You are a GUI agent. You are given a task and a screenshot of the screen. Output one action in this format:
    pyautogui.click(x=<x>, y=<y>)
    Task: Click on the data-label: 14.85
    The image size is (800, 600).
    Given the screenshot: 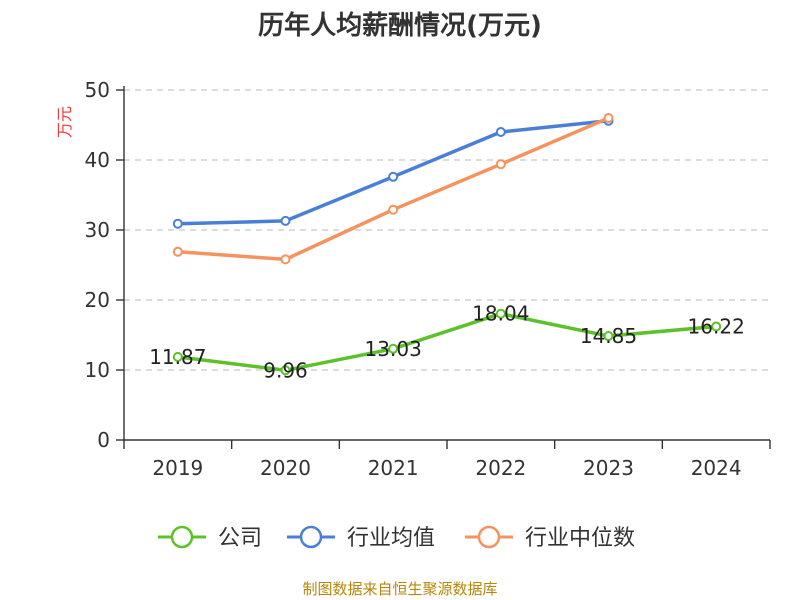 What is the action you would take?
    pyautogui.click(x=608, y=336)
    